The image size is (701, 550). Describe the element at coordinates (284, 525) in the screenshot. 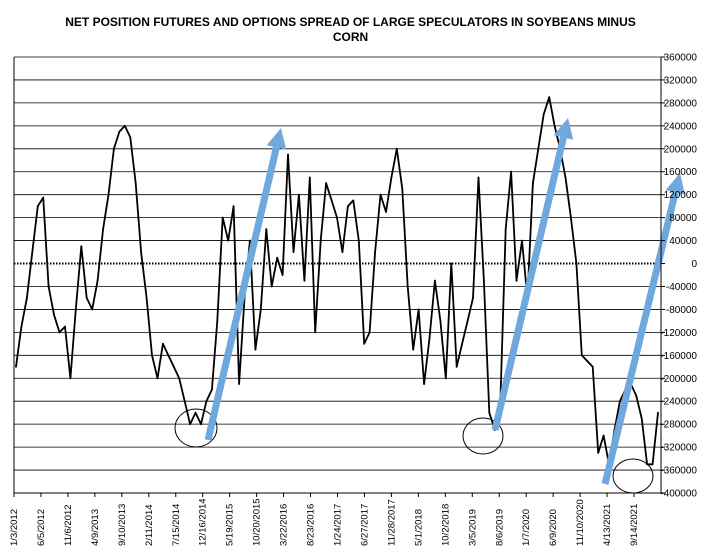

I see `x-tick-label: 3/22/2016` at that location.